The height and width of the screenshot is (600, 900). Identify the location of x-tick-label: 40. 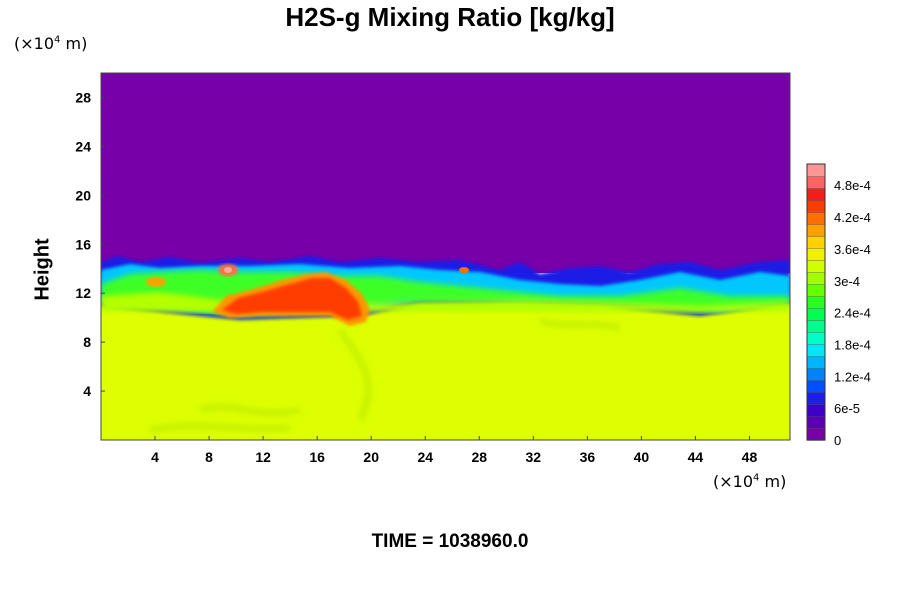
(642, 457).